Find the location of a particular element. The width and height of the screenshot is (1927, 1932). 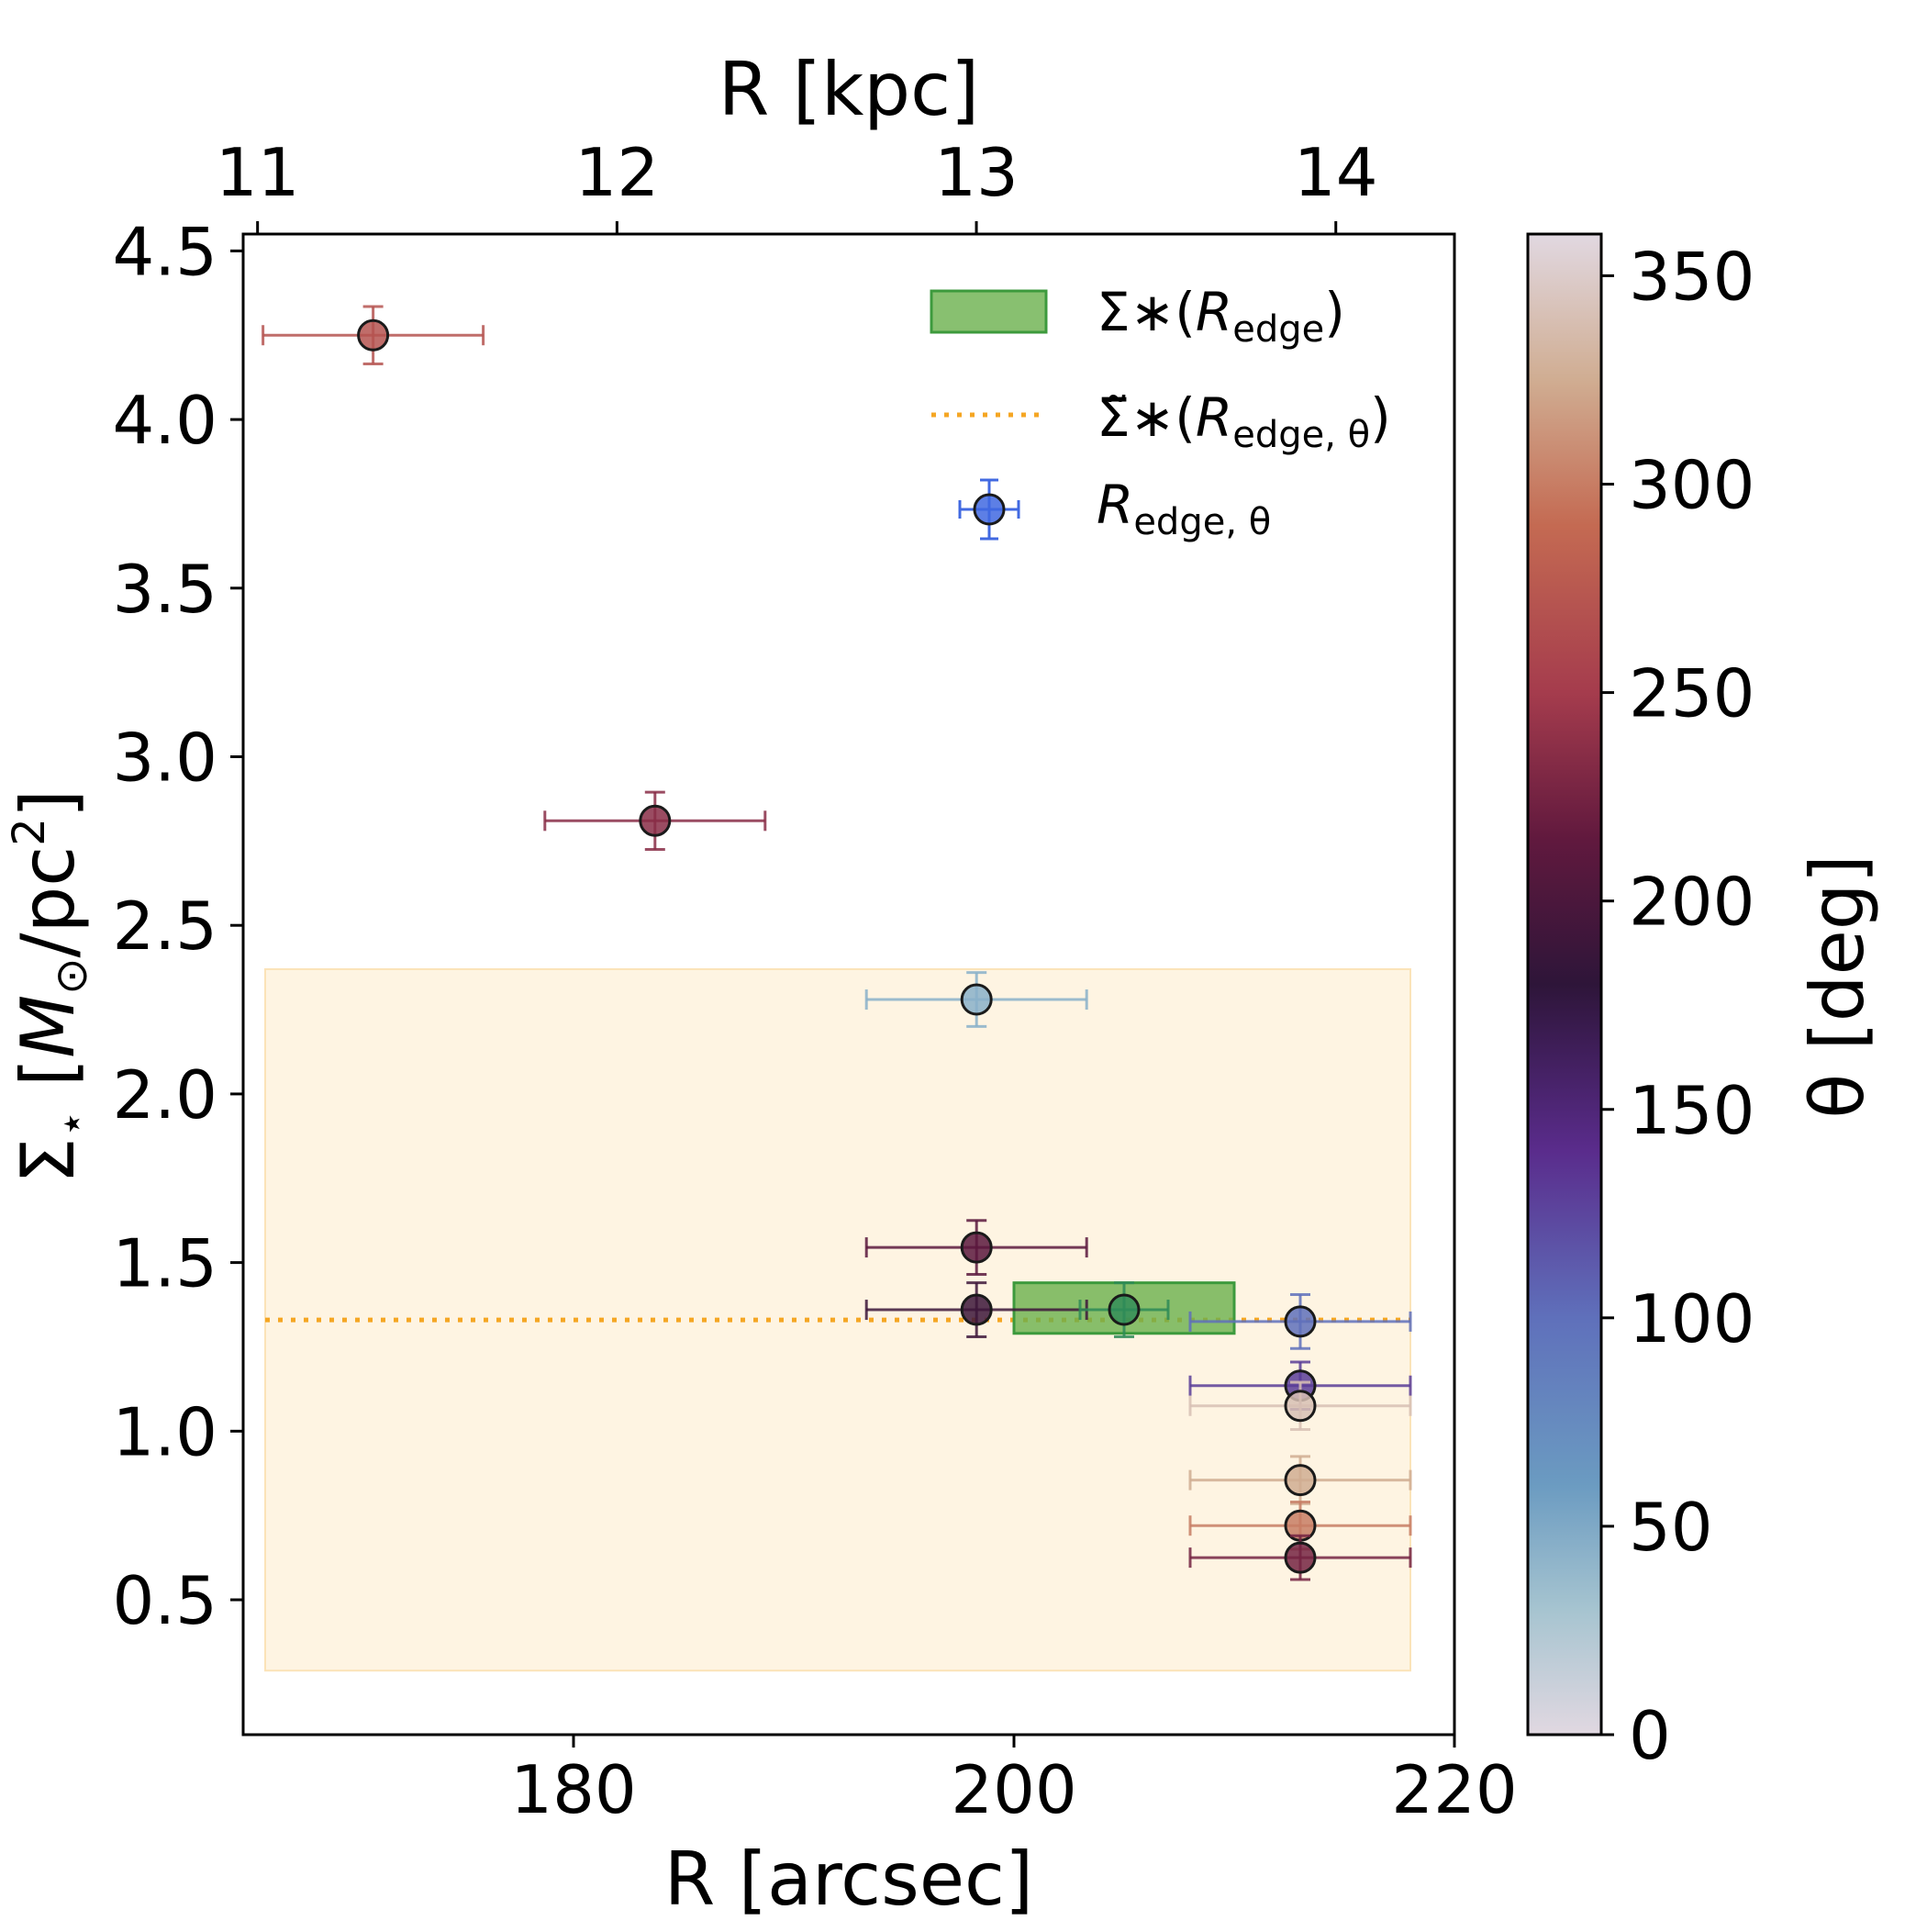

y-tick-label-3.5: 3.5 is located at coordinates (164, 589).